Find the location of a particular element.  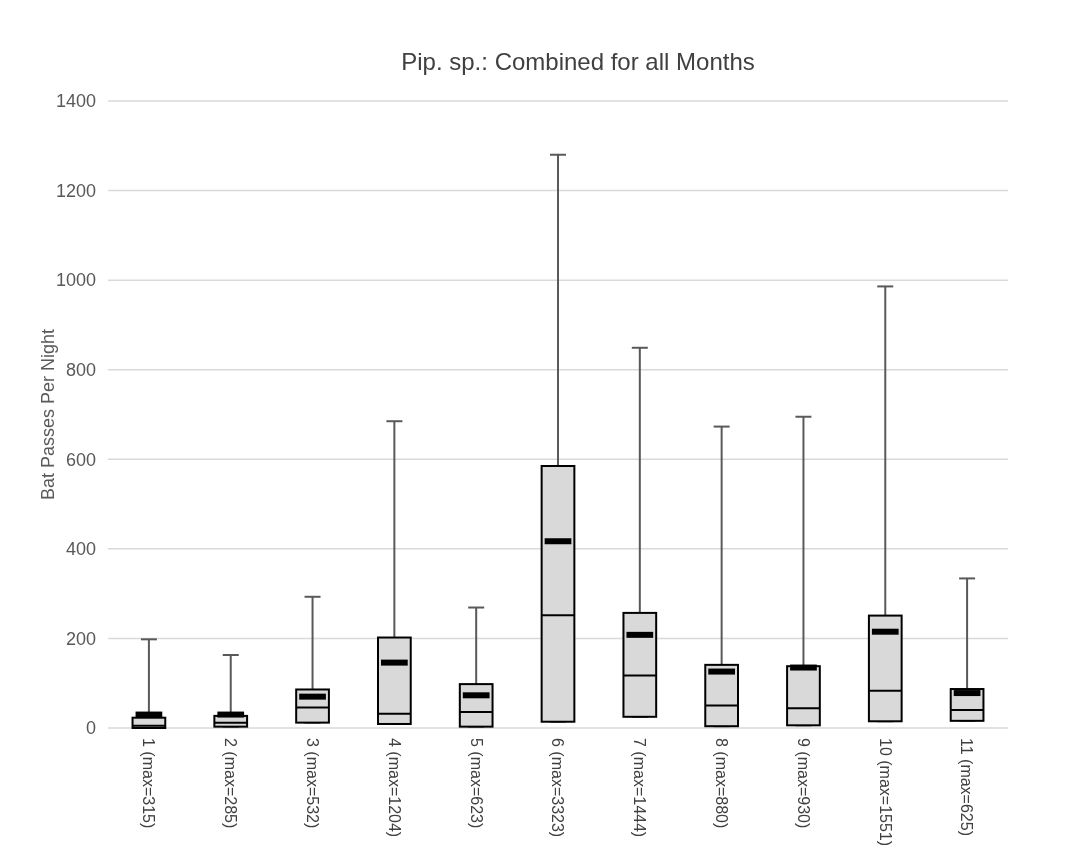

y-tick-label: 400 is located at coordinates (80, 549).